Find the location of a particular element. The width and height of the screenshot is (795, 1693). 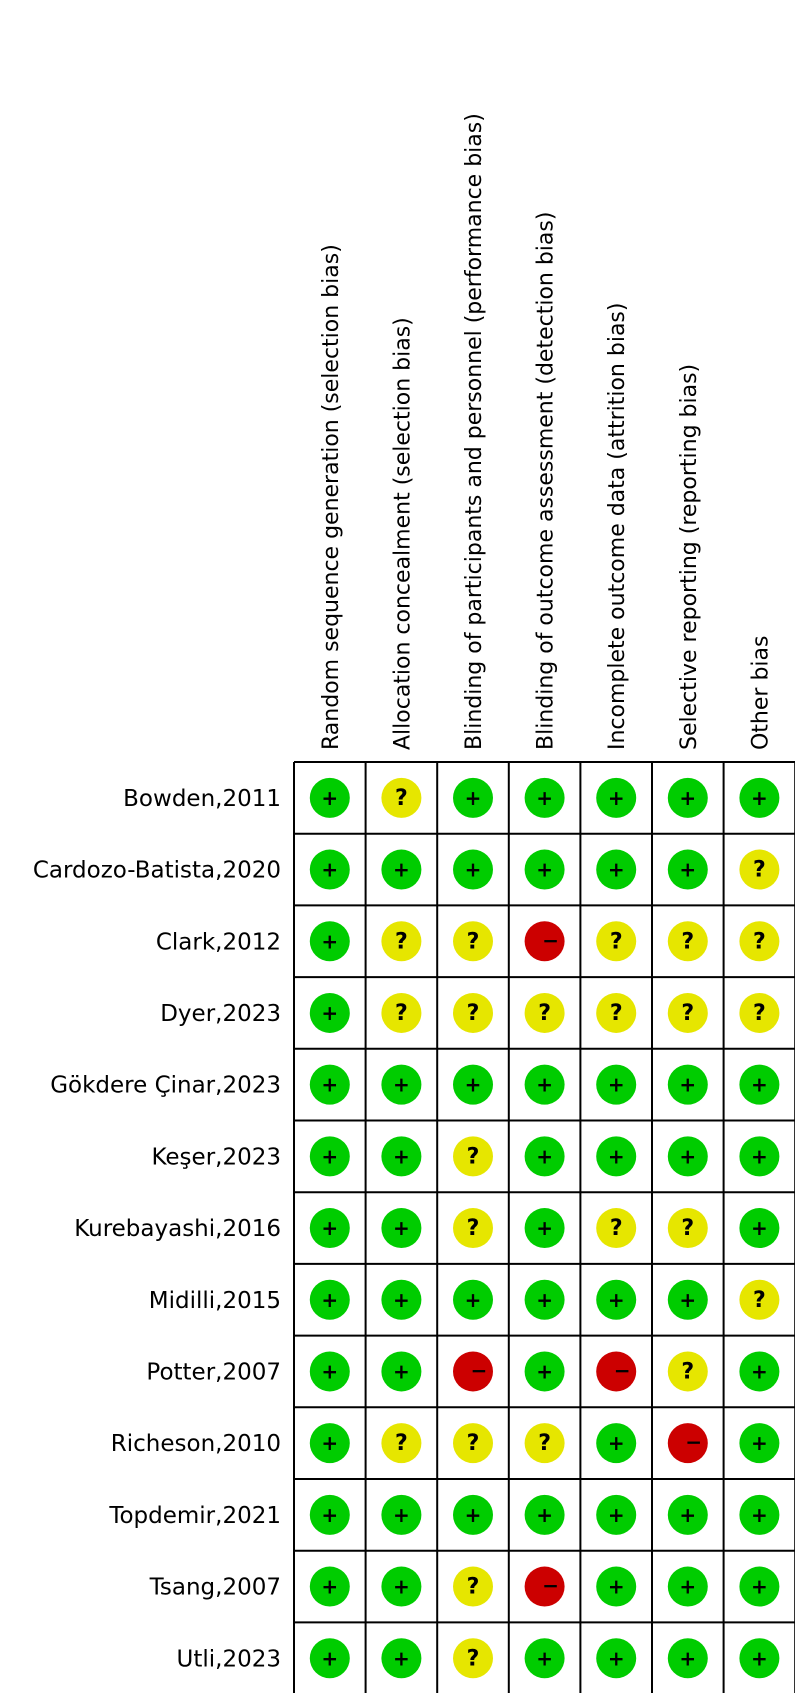

study-label: Bowden,2011 is located at coordinates (202, 799).